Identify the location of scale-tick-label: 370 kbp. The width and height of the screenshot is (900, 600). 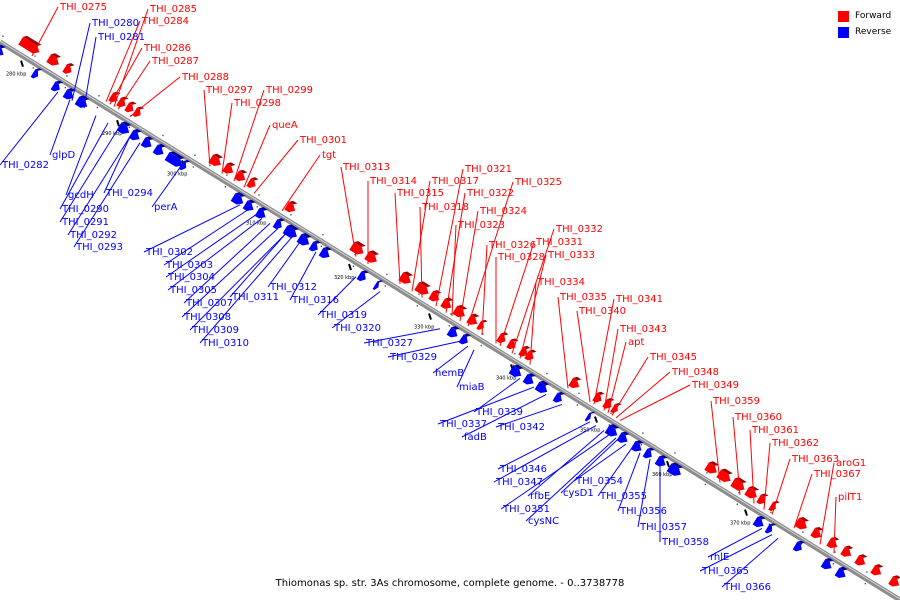
(740, 524).